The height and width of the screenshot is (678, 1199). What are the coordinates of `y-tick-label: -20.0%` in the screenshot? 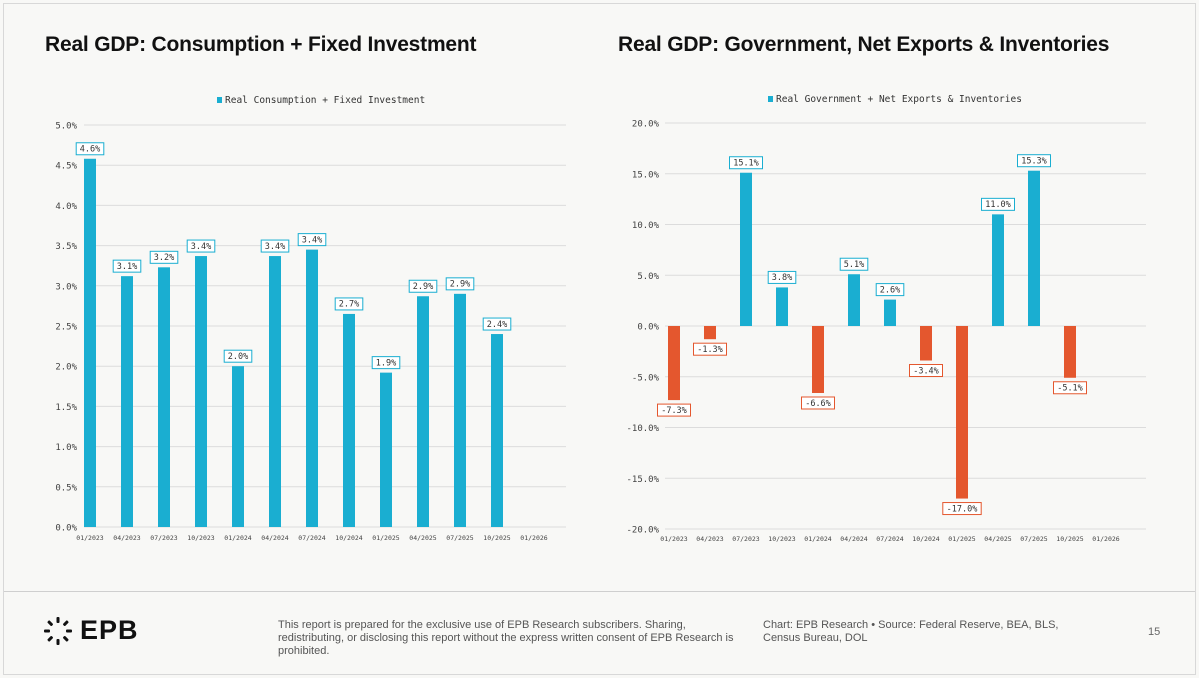 It's located at (642, 531).